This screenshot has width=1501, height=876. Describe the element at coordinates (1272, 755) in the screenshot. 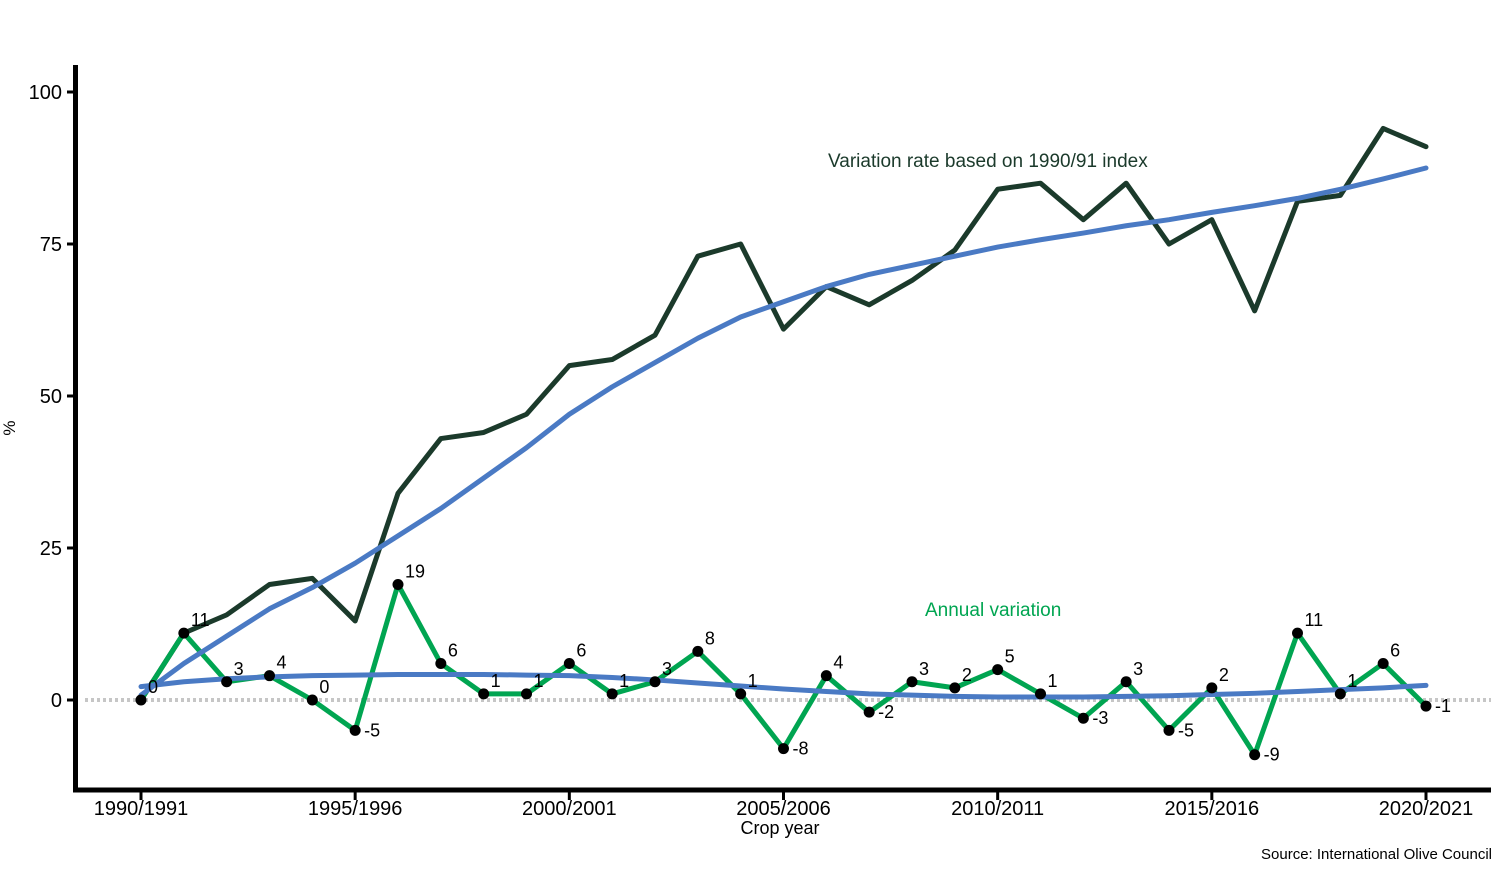

I see `data-point-label: -9` at that location.